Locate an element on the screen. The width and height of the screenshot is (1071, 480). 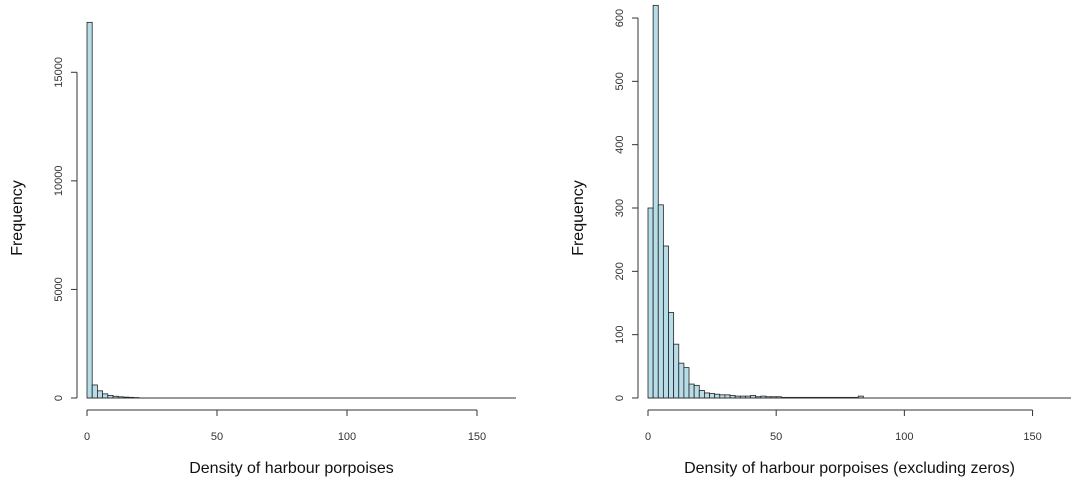
histogram-bars is located at coordinates (113, 210).